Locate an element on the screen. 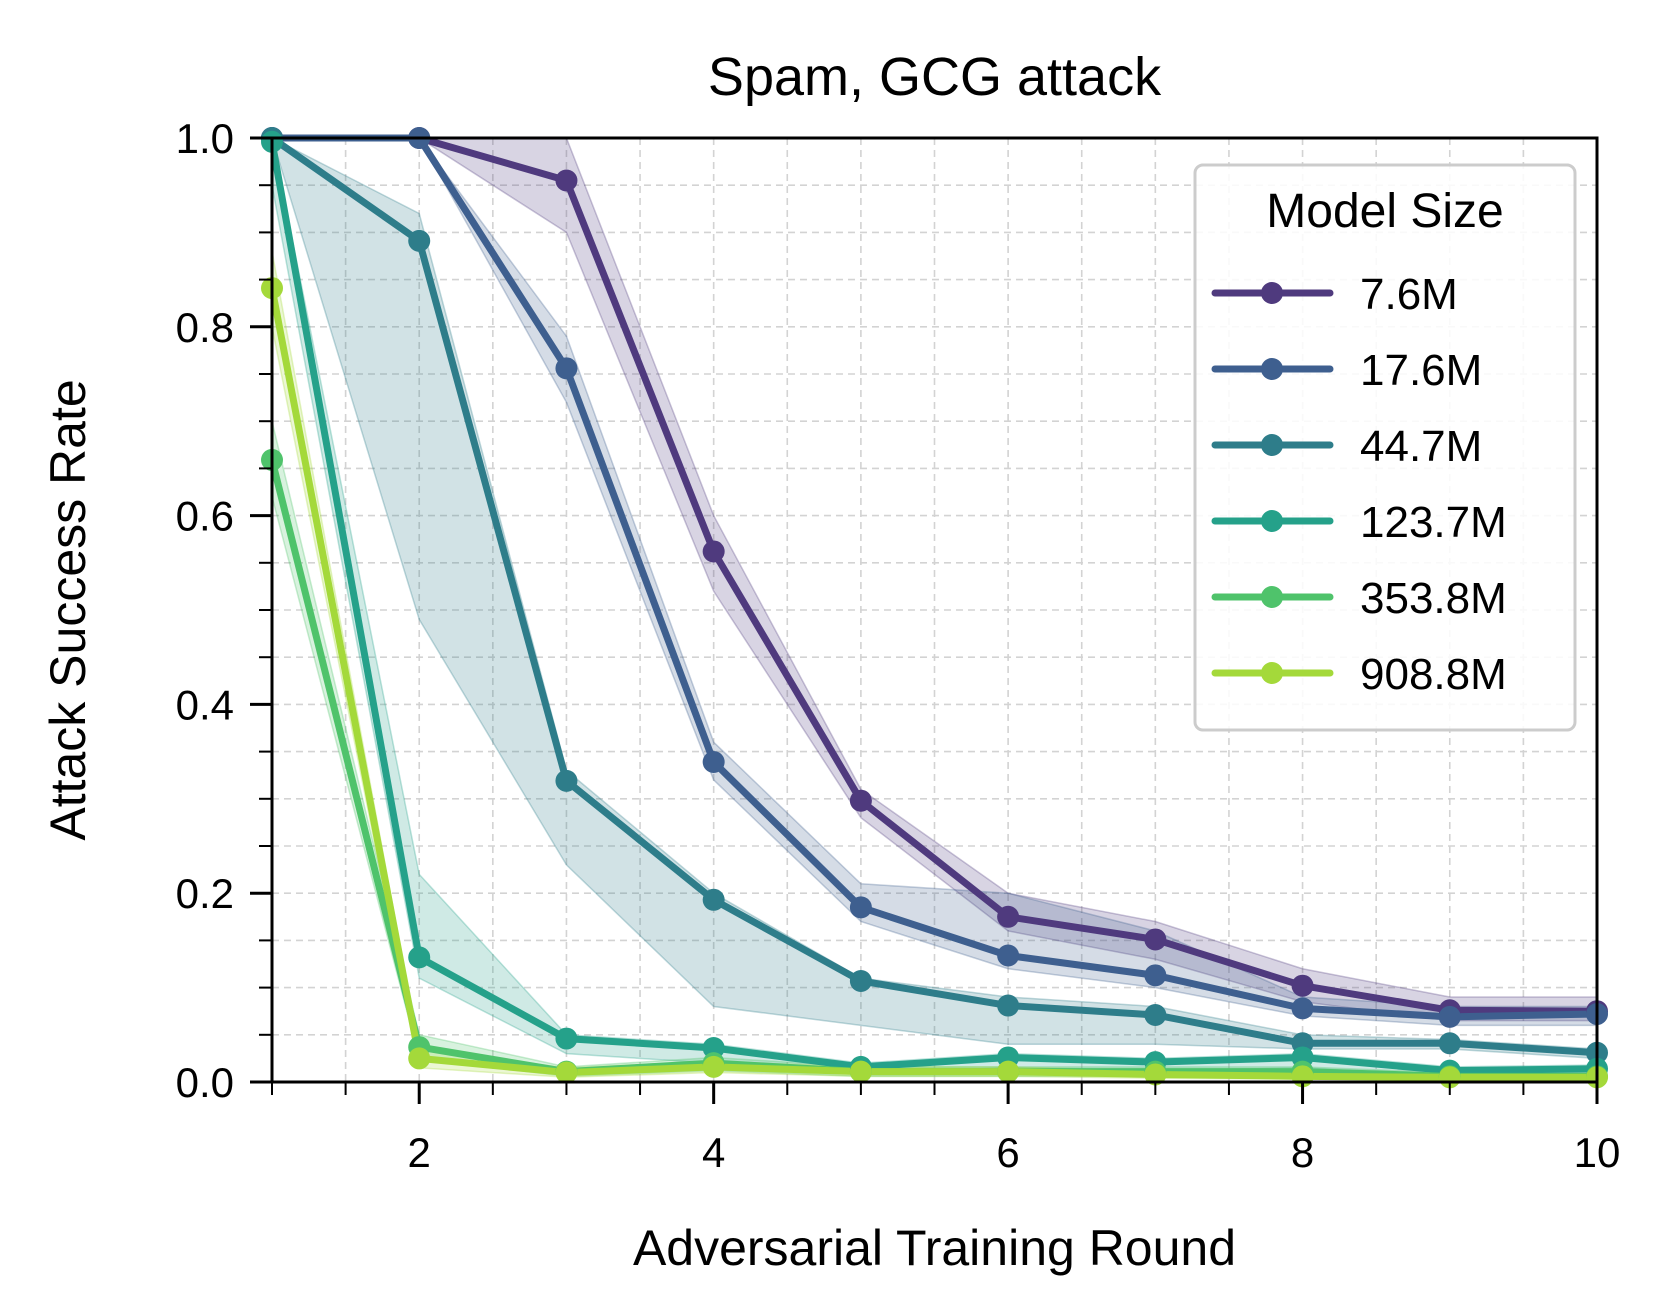 The height and width of the screenshot is (1314, 1661). legend-label: 353.8M is located at coordinates (1433, 598).